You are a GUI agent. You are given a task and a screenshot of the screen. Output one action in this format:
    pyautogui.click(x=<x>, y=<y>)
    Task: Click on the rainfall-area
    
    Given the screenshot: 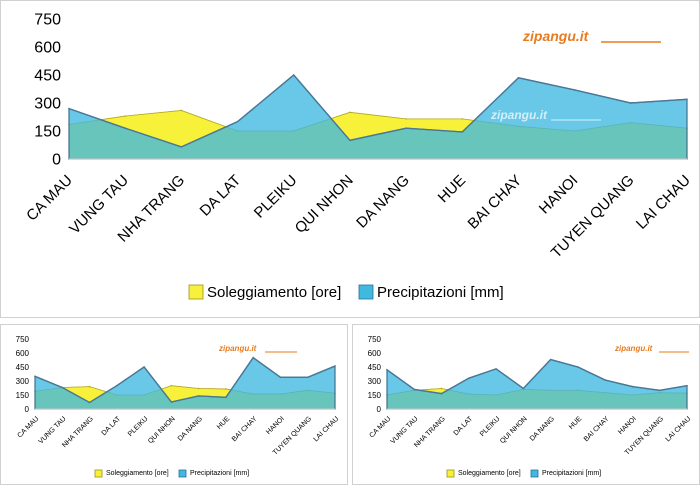 What is the action you would take?
    pyautogui.click(x=185, y=383)
    